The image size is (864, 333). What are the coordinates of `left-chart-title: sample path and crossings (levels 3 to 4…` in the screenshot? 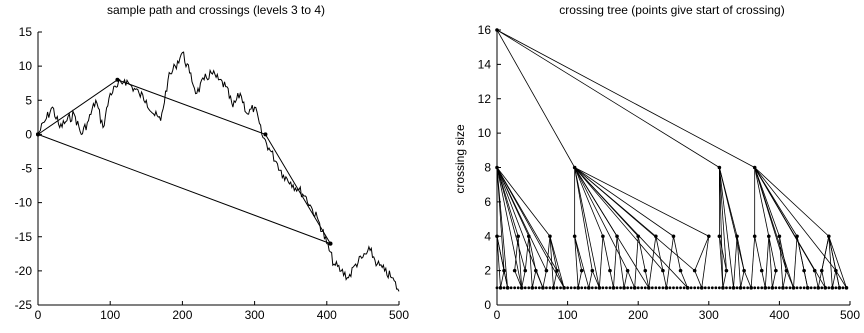 It's located at (216, 10).